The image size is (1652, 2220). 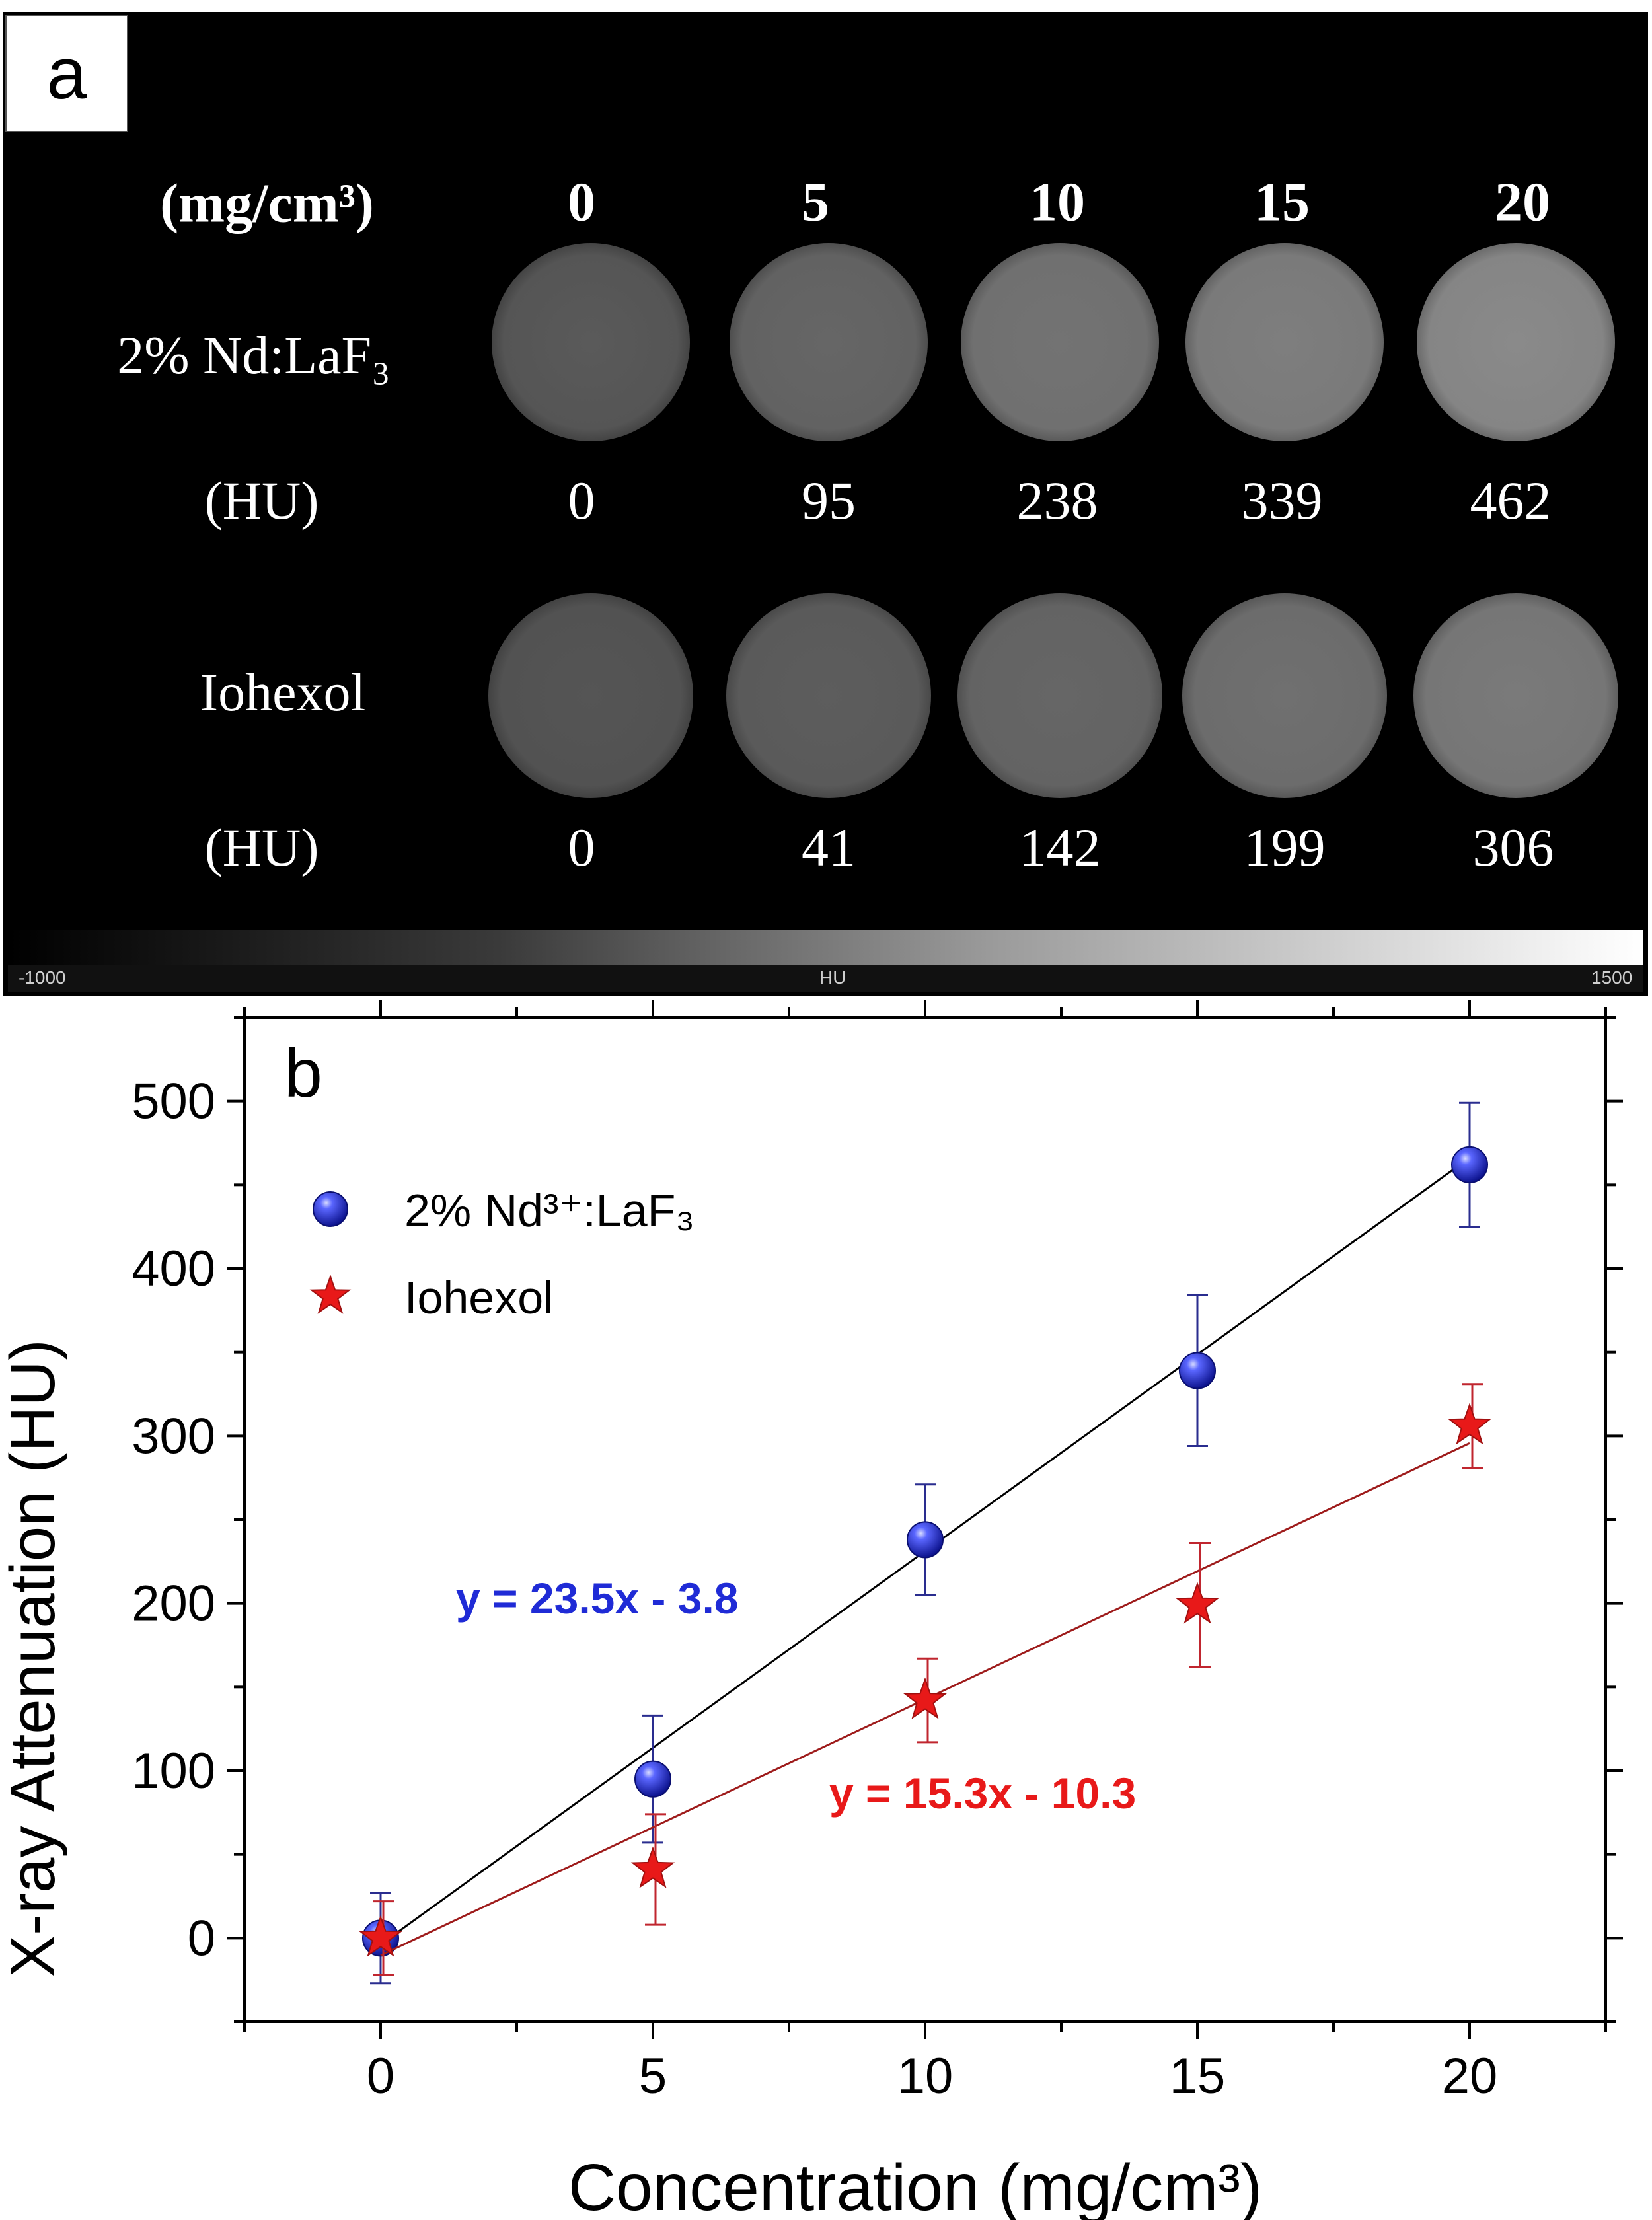 I want to click on row-unit-iohexol: (HU), so click(x=261, y=847).